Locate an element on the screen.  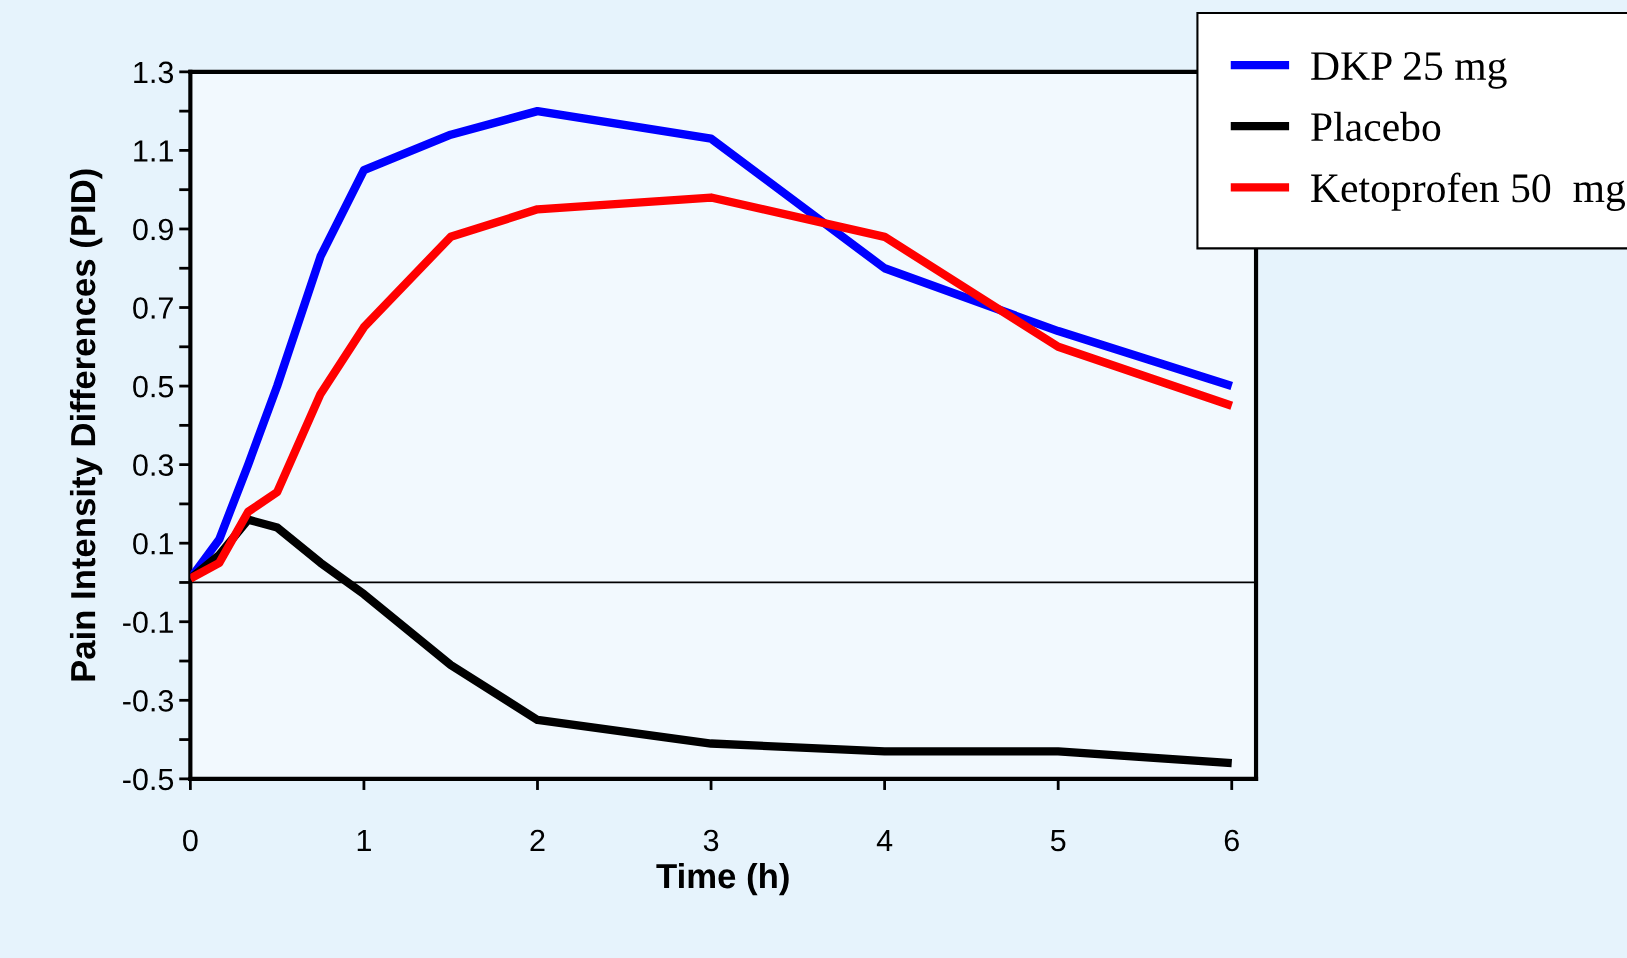
legend-label: Placebo is located at coordinates (1376, 126).